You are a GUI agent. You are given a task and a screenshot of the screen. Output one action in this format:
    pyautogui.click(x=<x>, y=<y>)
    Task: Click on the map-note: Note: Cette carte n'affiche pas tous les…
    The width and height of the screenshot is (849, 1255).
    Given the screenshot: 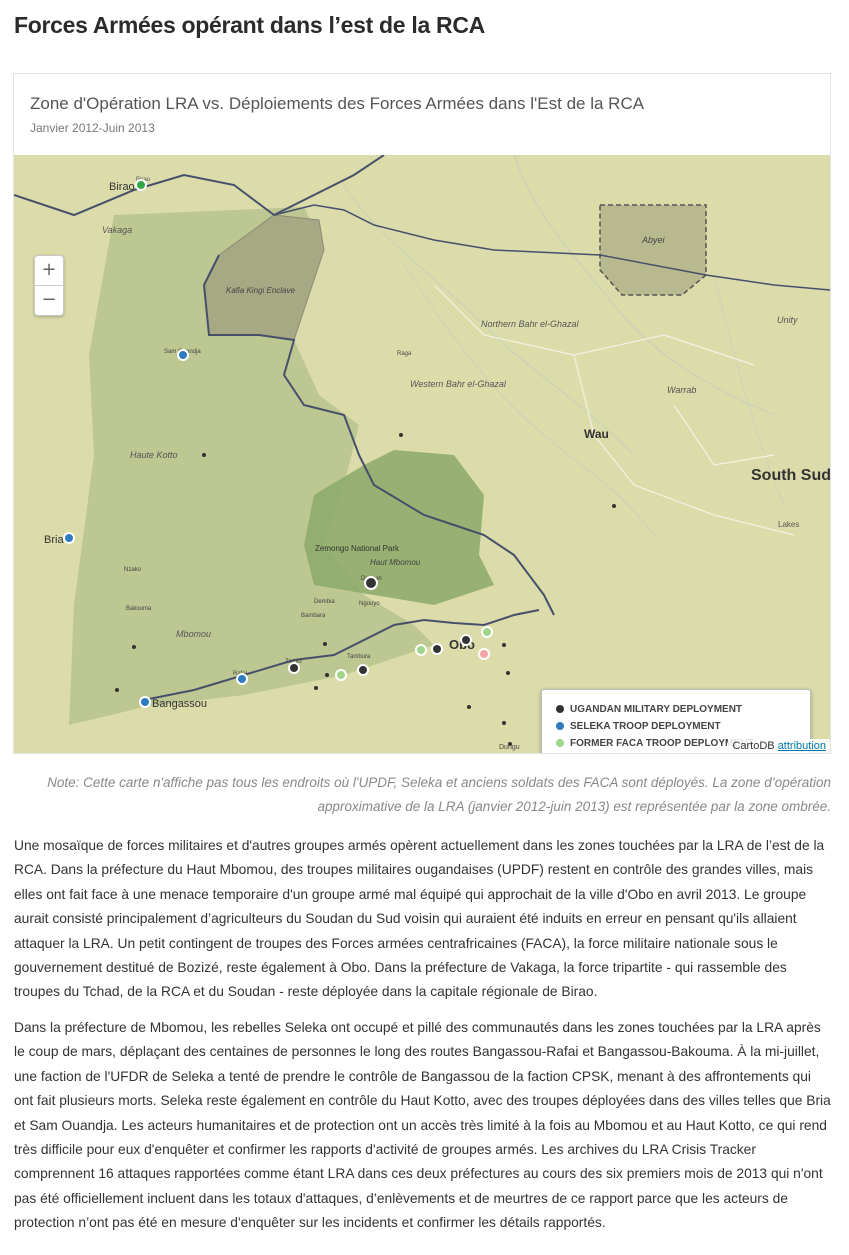 What is the action you would take?
    pyautogui.click(x=439, y=794)
    